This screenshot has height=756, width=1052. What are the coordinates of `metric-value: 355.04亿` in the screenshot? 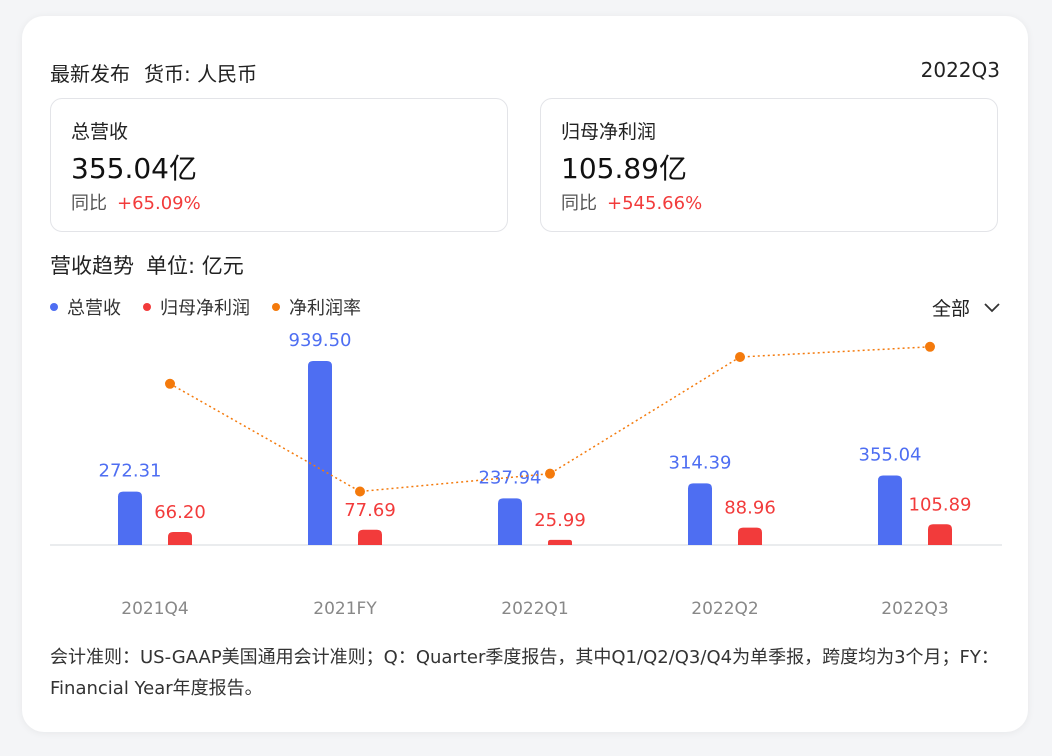 It's located at (134, 168).